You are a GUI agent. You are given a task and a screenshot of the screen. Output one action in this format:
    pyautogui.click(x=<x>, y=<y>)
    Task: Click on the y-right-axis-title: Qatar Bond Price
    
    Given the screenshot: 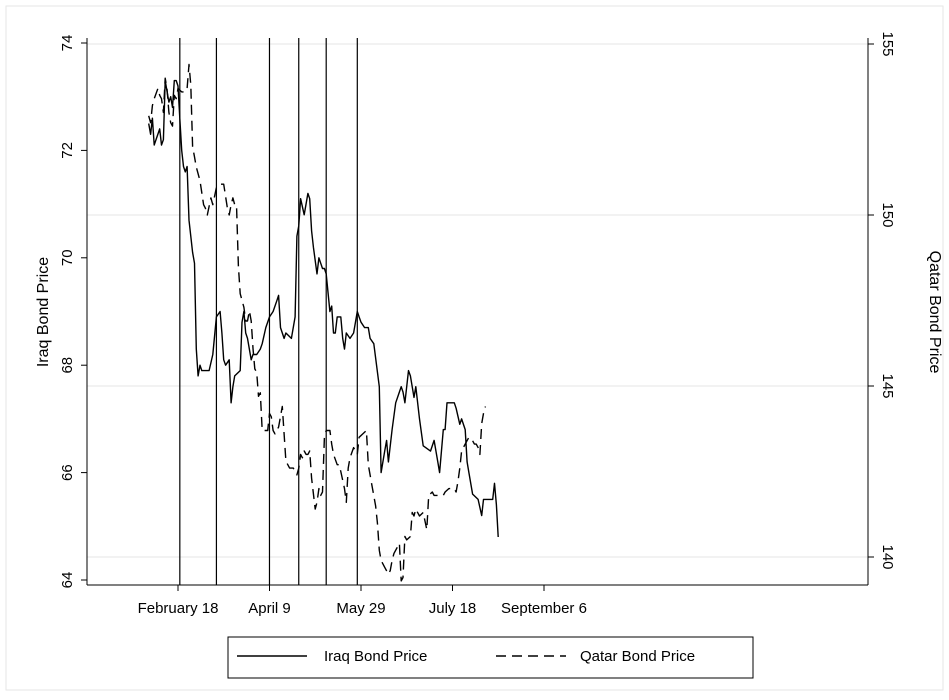 What is the action you would take?
    pyautogui.click(x=934, y=312)
    